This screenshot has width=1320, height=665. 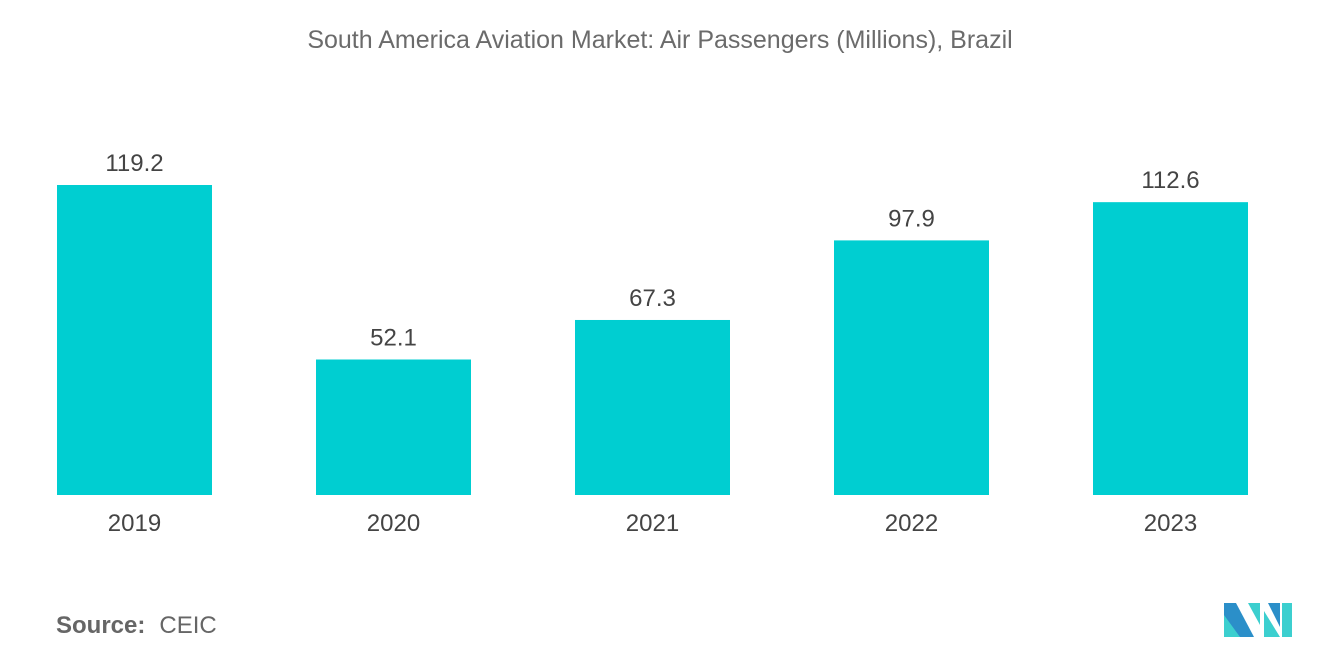 What do you see at coordinates (652, 298) in the screenshot?
I see `data-label-2021: 67.3` at bounding box center [652, 298].